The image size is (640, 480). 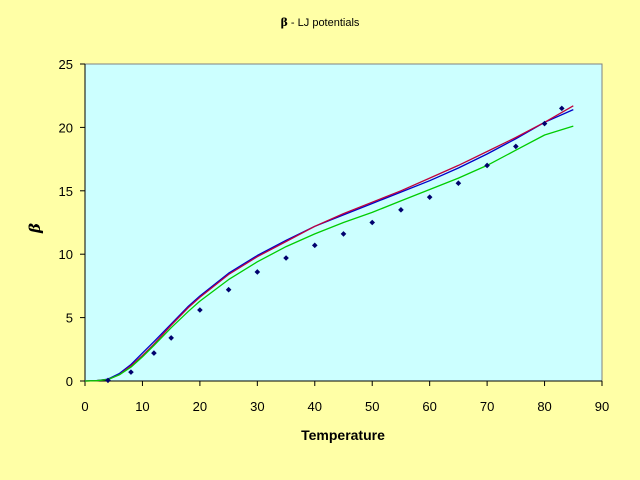 I want to click on x-tick-label: 30, so click(x=257, y=406).